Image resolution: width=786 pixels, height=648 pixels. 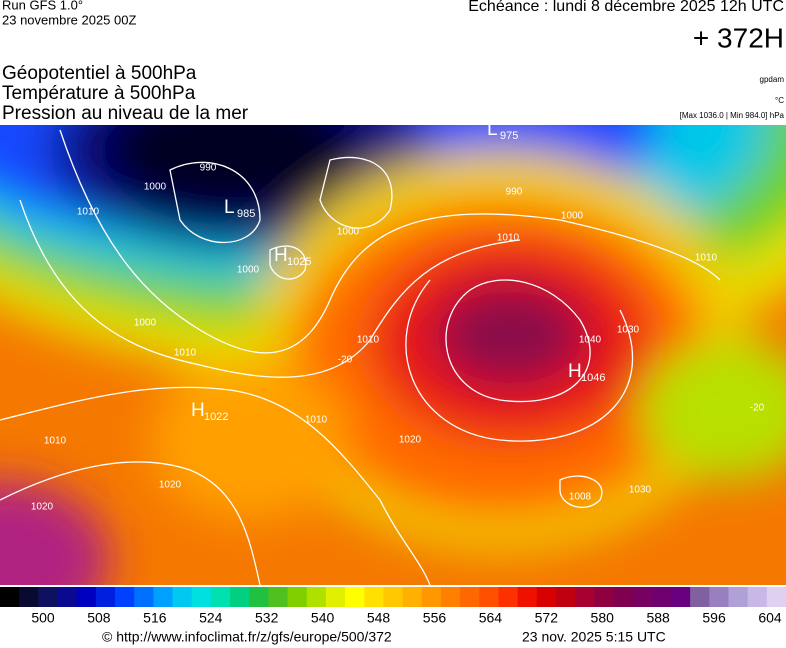 I want to click on isobar-label: 1008, so click(x=580, y=497).